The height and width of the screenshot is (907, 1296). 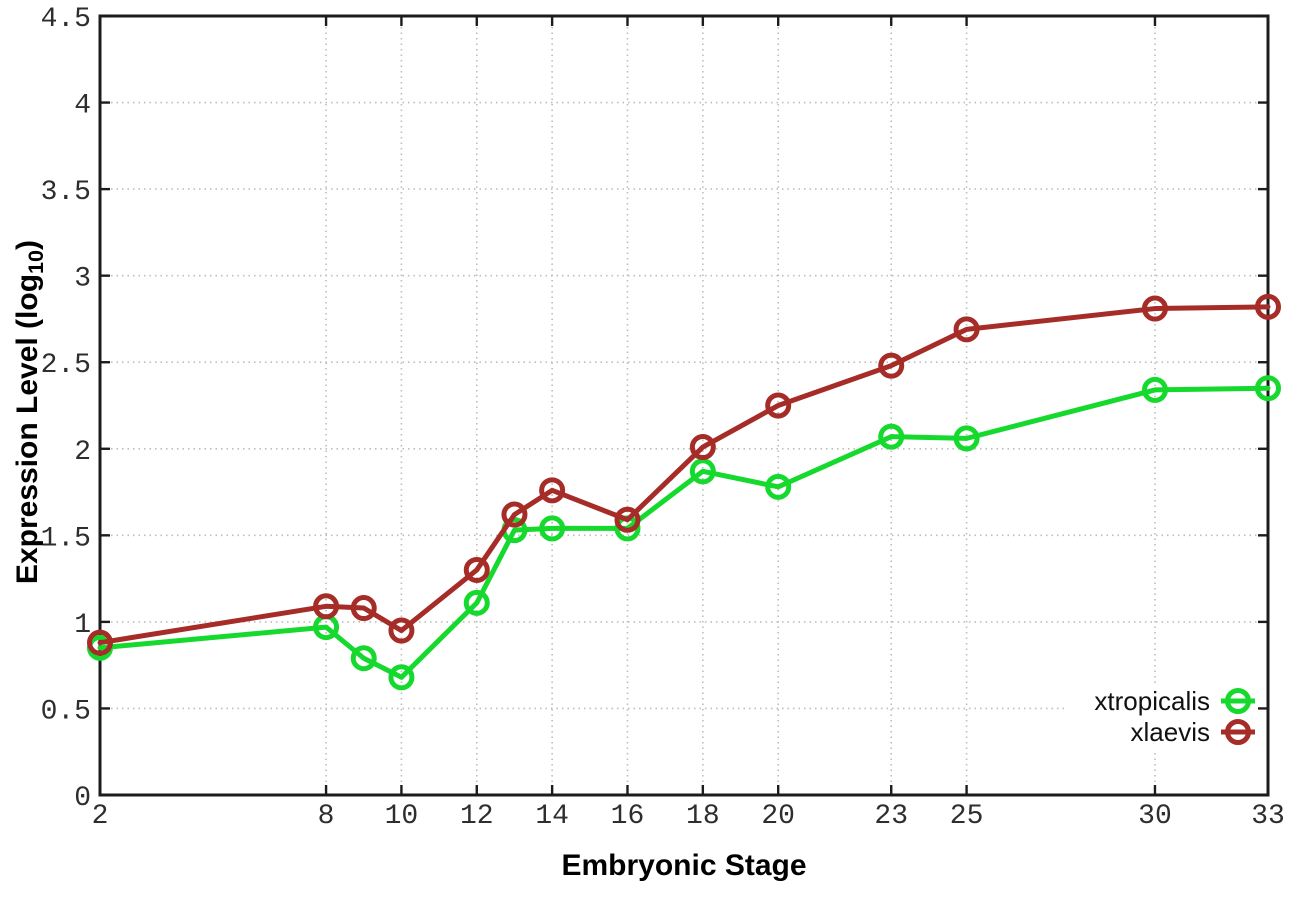 What do you see at coordinates (36, 261) in the screenshot?
I see `y-axis-title-subscript: 10` at bounding box center [36, 261].